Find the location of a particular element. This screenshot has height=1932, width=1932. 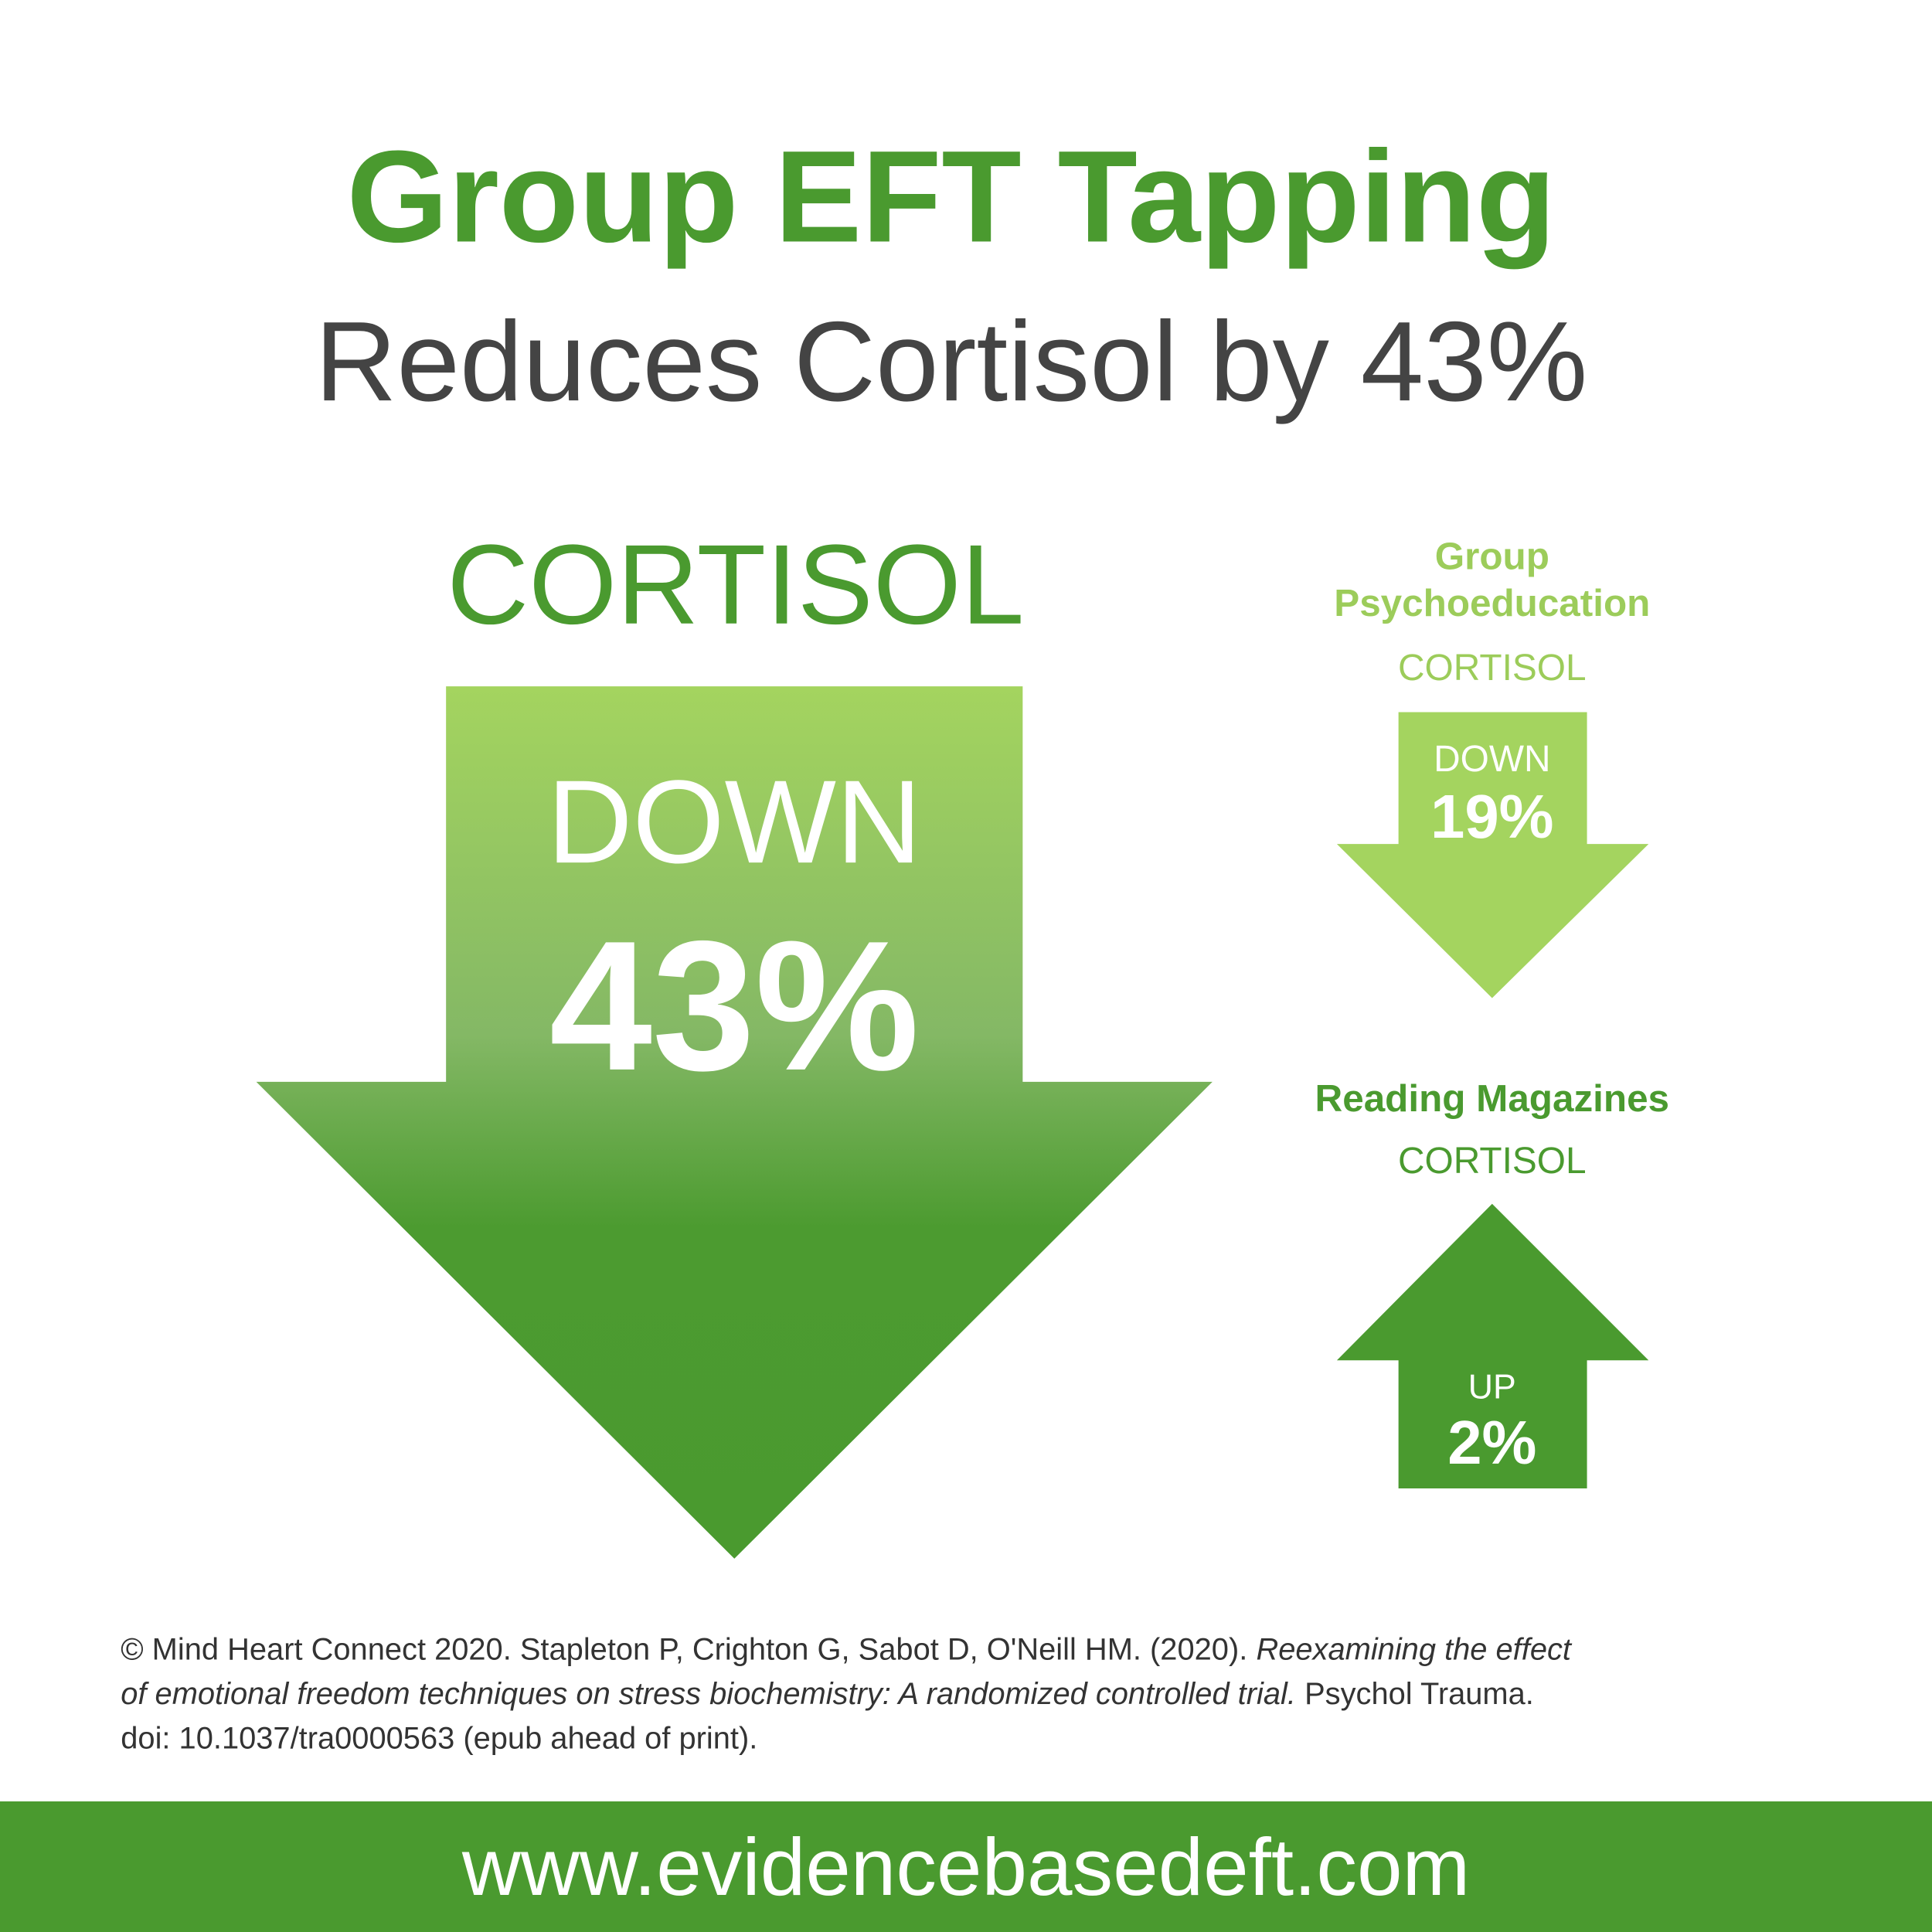

comparison-value: 19% is located at coordinates (1492, 816).